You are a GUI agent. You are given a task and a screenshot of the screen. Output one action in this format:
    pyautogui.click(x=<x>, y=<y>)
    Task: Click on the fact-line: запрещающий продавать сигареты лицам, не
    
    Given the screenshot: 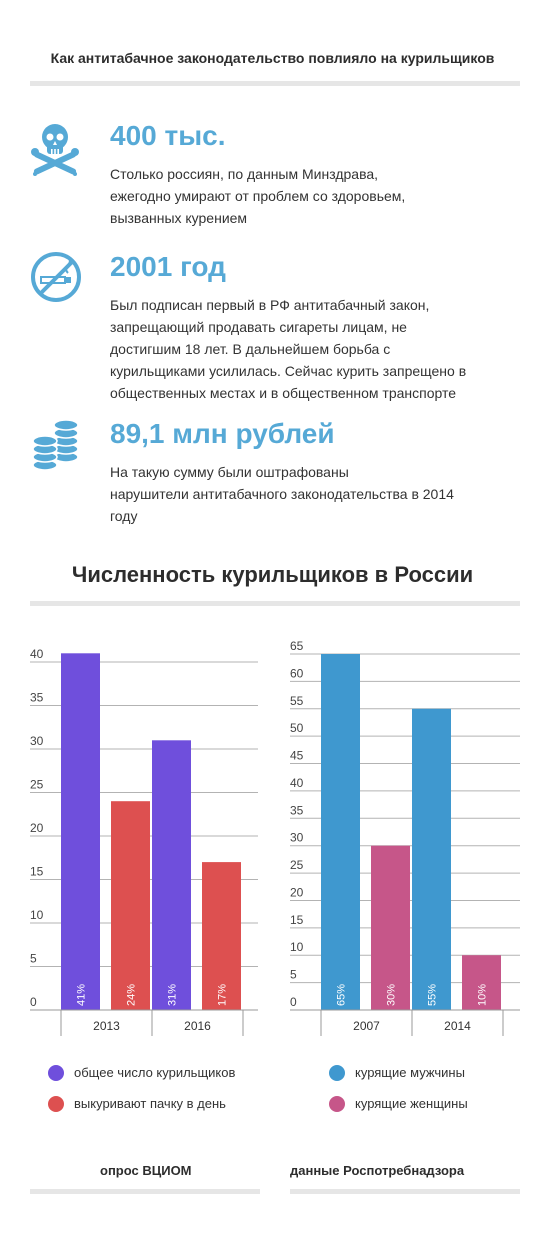 What is the action you would take?
    pyautogui.click(x=258, y=327)
    